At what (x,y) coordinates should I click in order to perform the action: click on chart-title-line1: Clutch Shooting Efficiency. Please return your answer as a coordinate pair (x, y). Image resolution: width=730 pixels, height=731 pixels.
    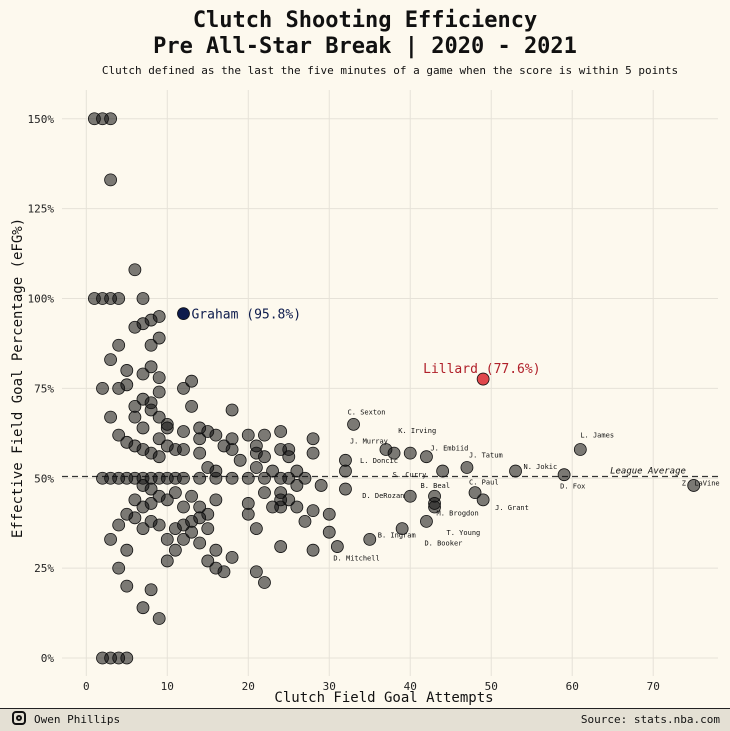
    Looking at the image, I should click on (365, 20).